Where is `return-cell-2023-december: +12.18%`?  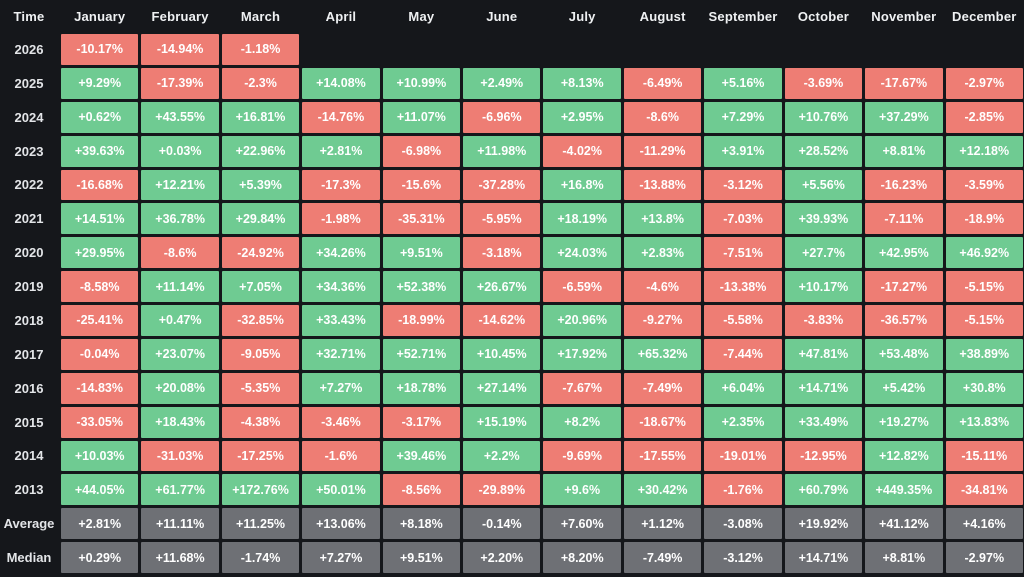
return-cell-2023-december: +12.18% is located at coordinates (984, 151).